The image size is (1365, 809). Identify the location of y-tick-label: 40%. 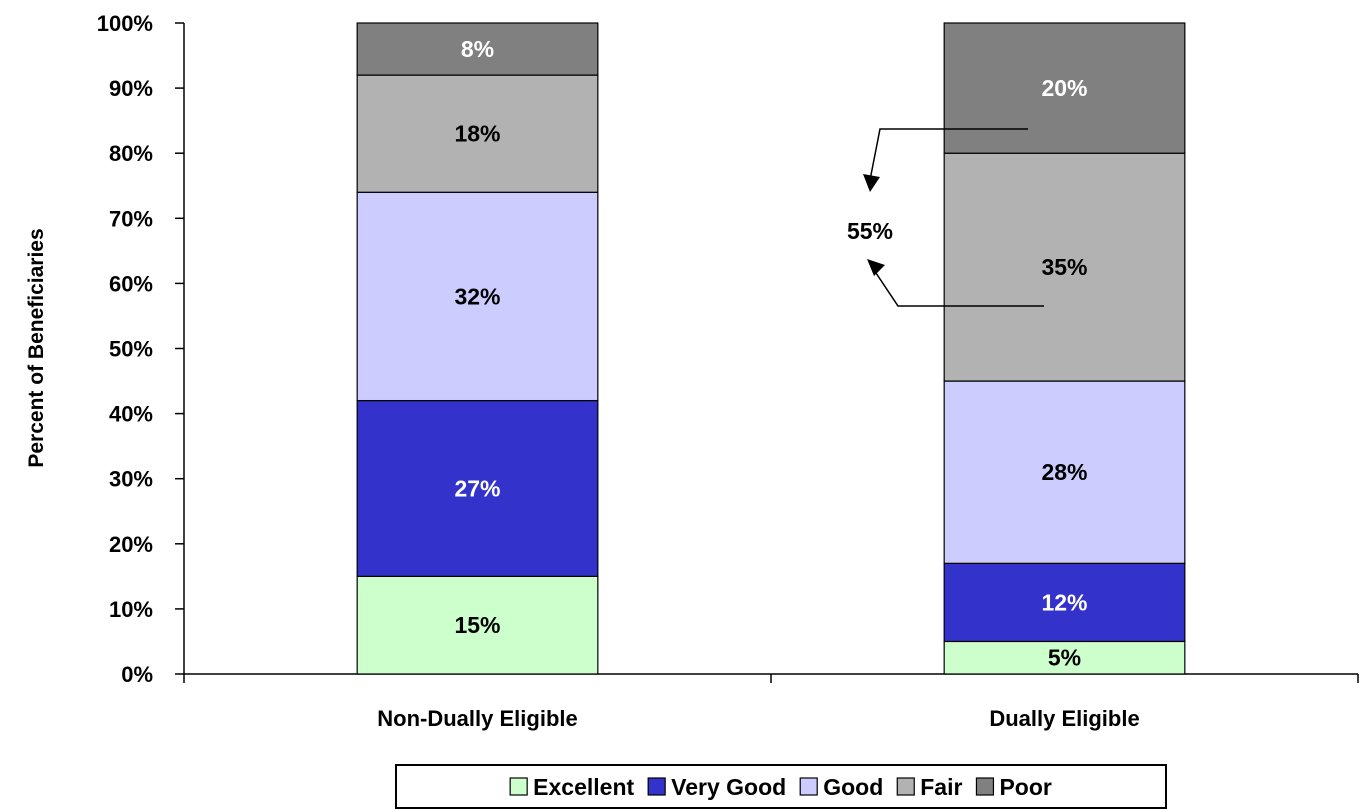
(131, 414).